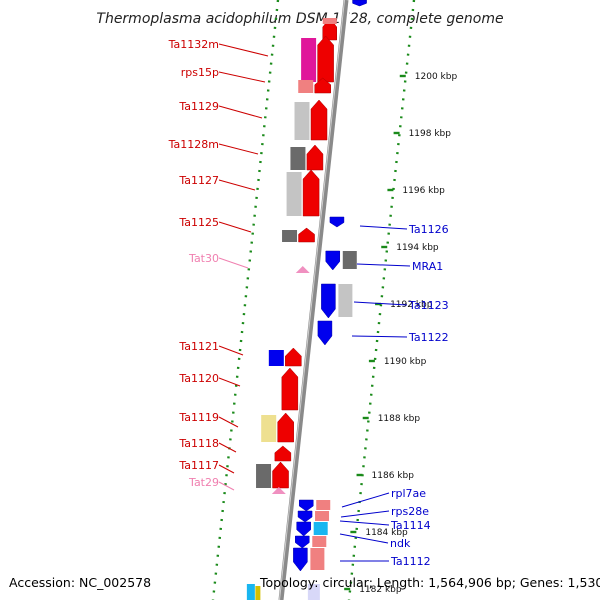  Describe the element at coordinates (309, 60) in the screenshot. I see `cog-box-ta1132m` at that location.